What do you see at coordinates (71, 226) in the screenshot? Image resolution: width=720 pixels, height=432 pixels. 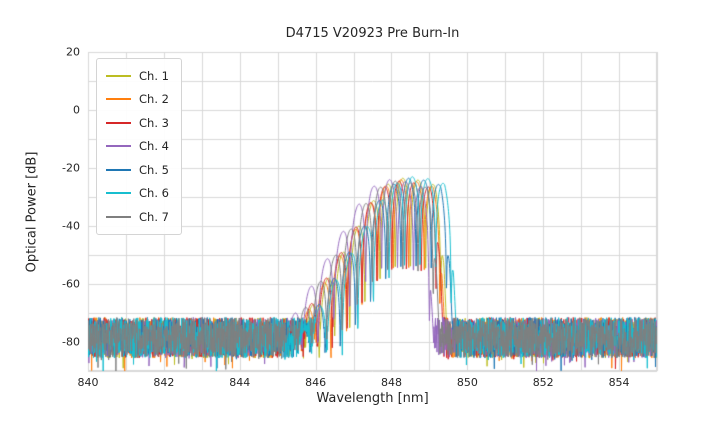 I see `y-tick-label: -40` at bounding box center [71, 226].